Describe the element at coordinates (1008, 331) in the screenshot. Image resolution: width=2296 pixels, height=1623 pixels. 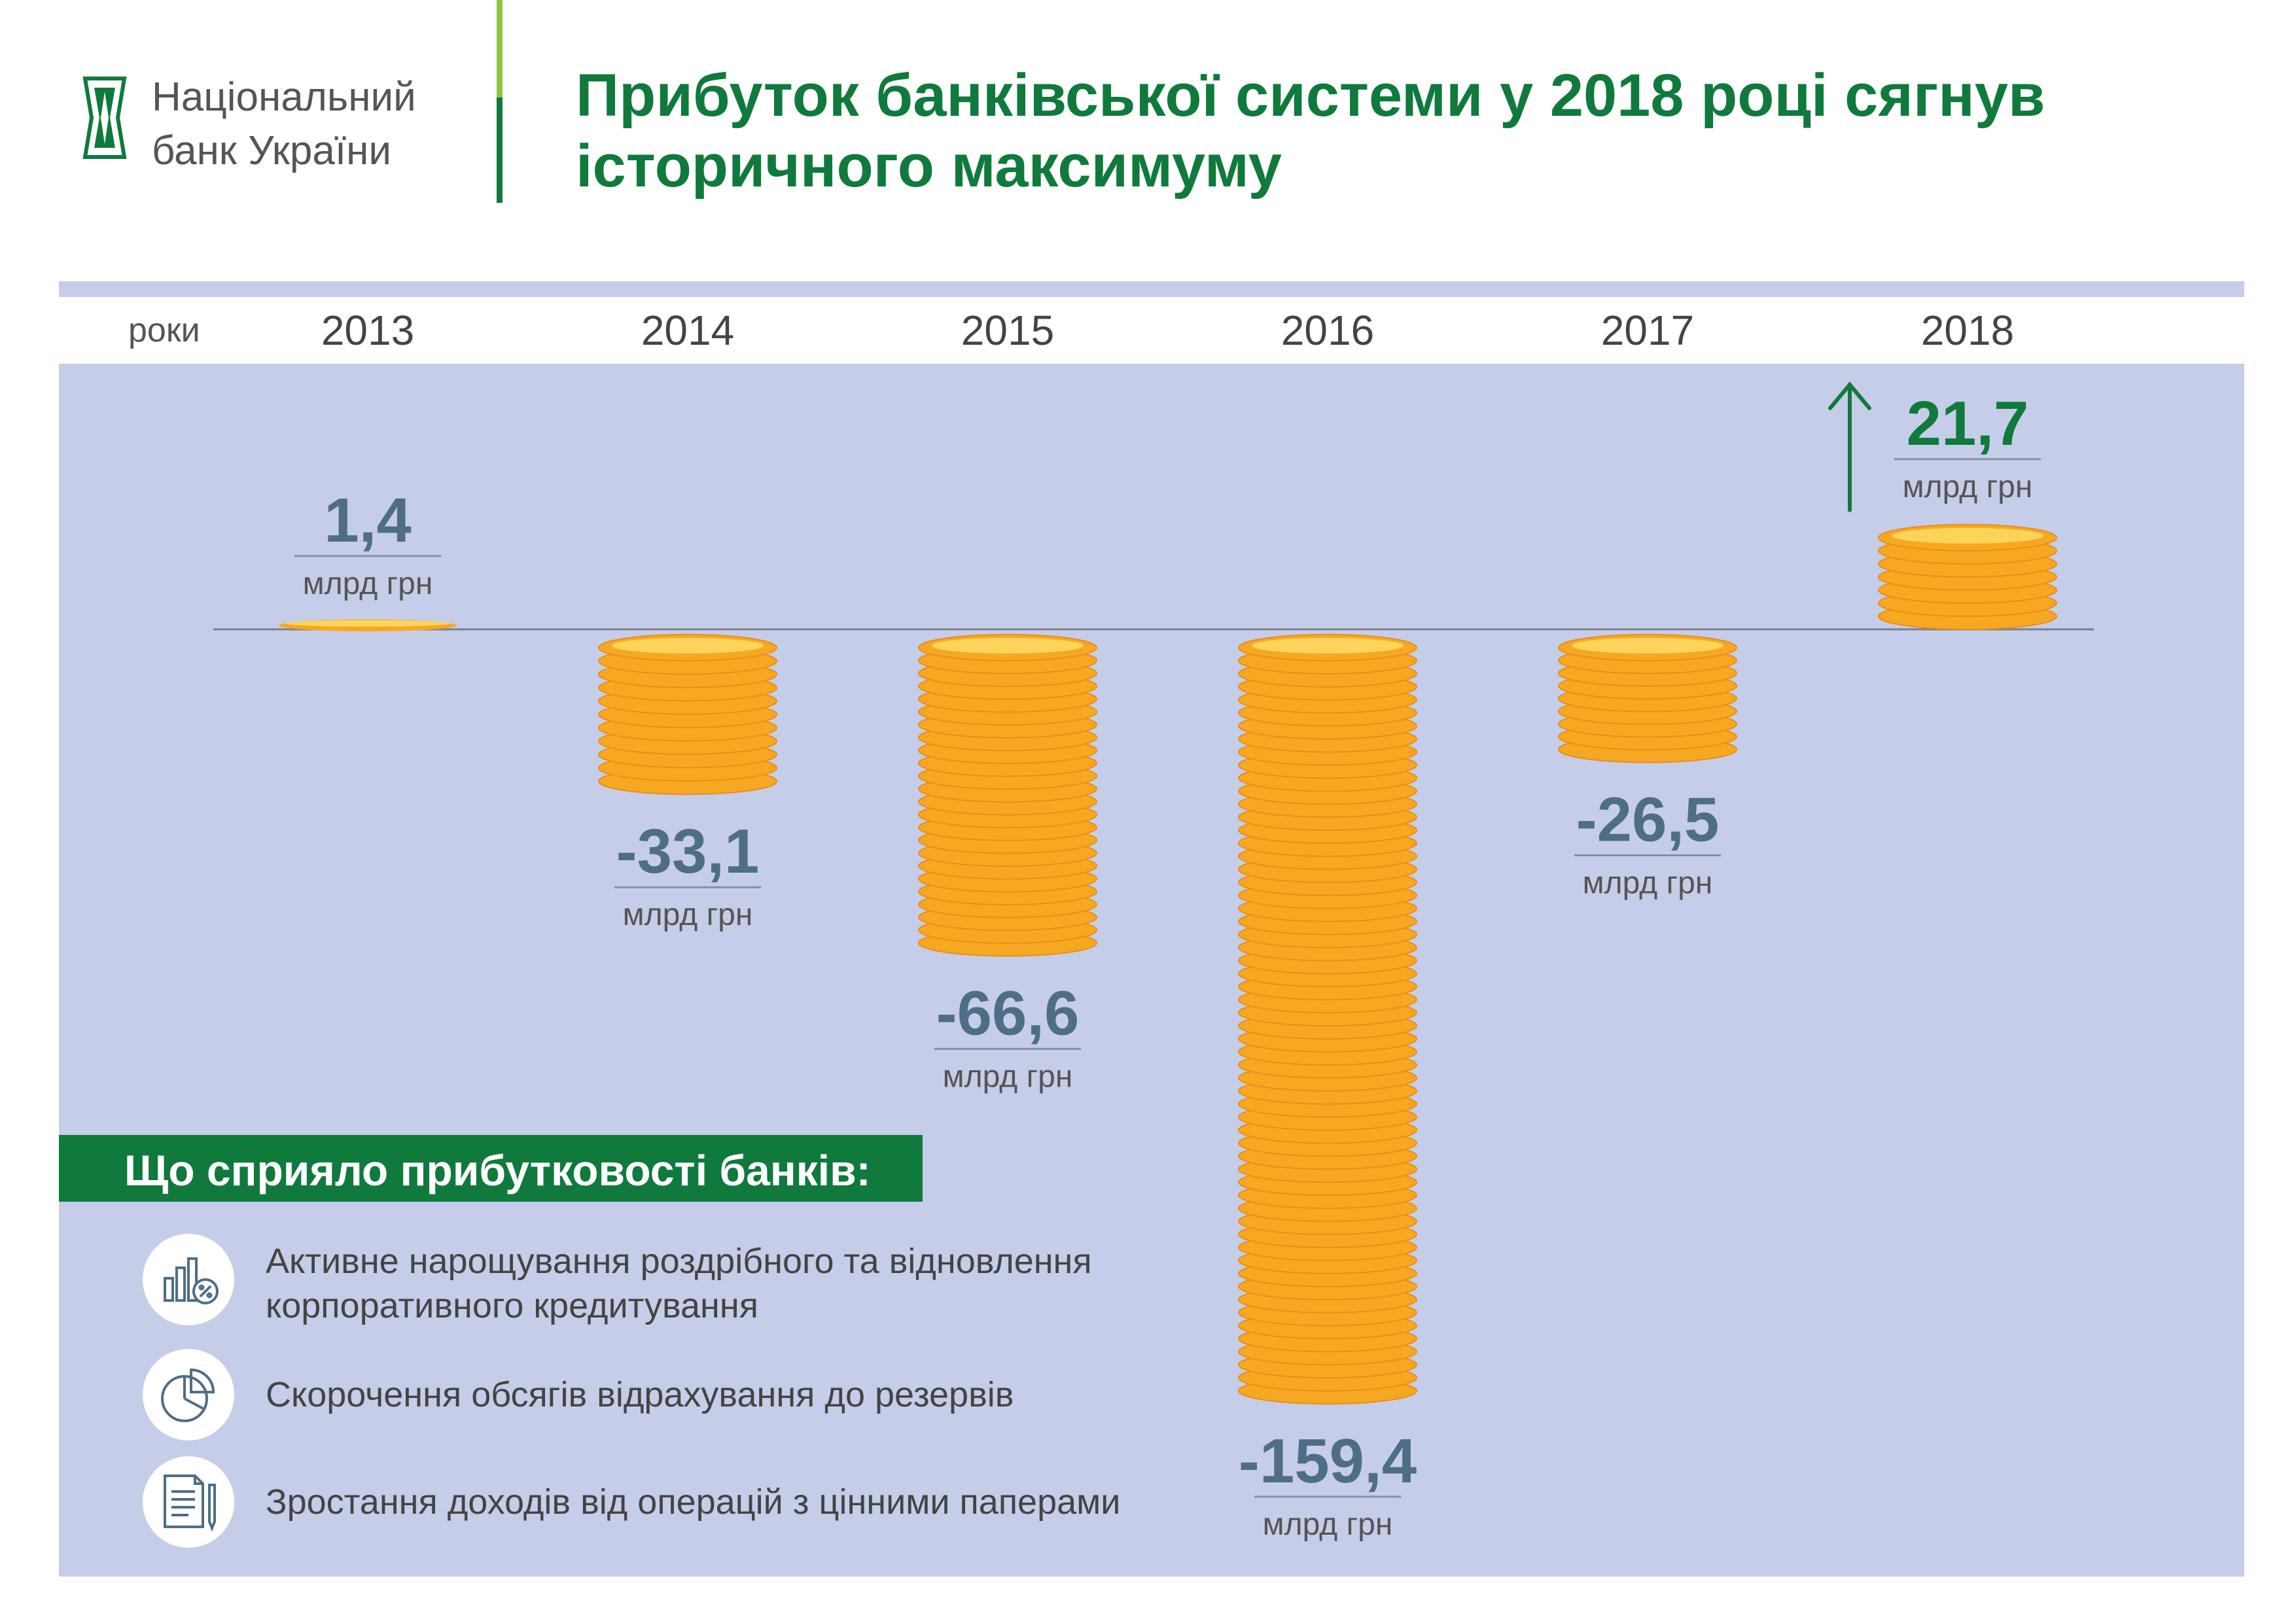
I see `year-label-2015: 2015` at that location.